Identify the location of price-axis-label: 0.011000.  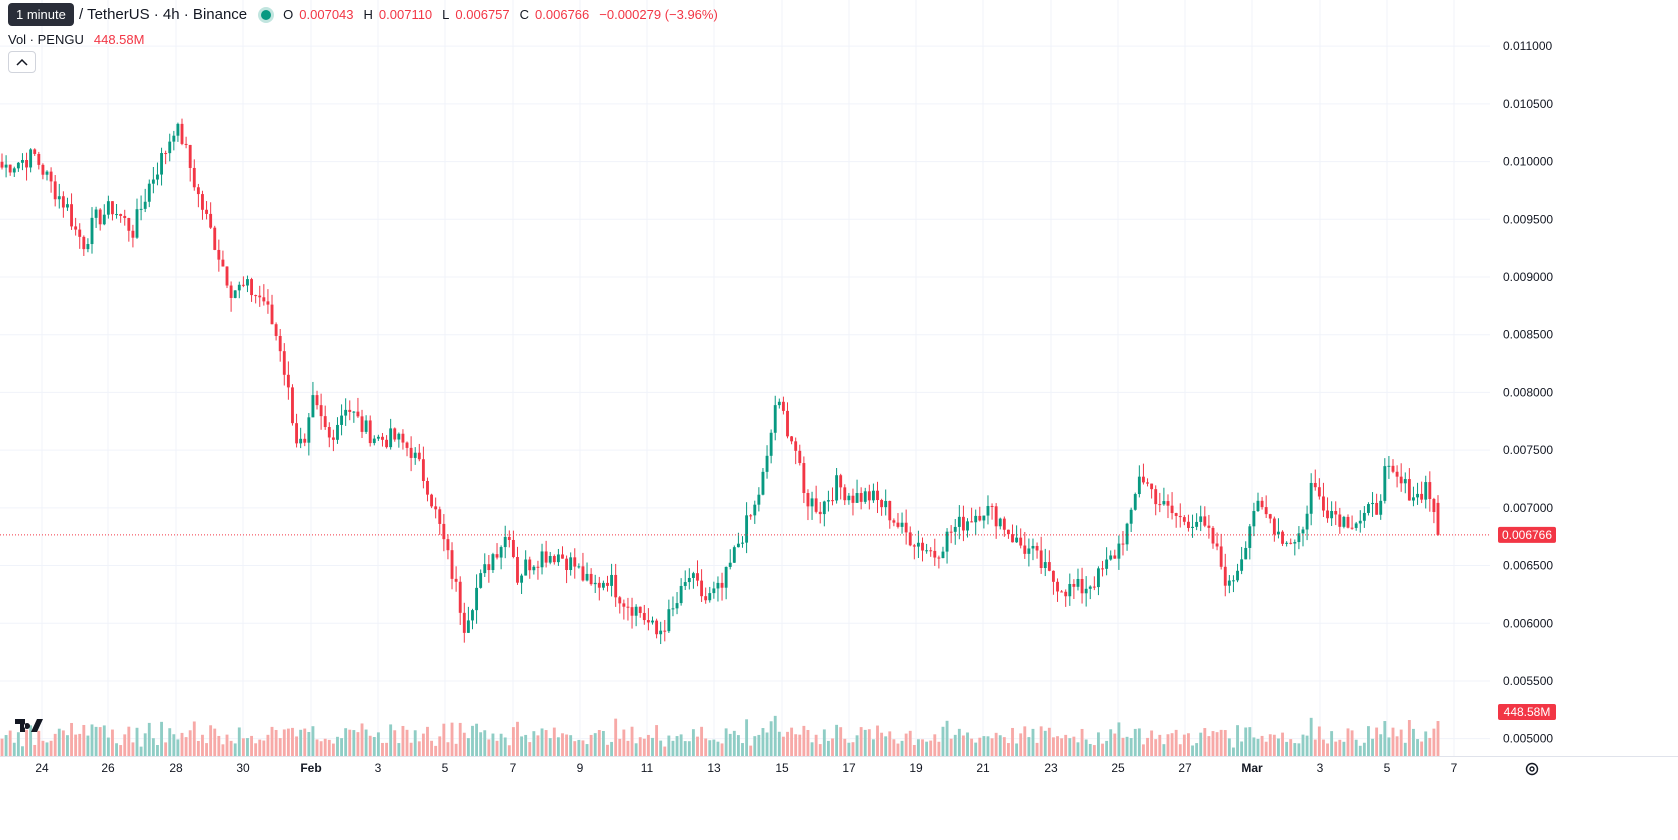
(1527, 46).